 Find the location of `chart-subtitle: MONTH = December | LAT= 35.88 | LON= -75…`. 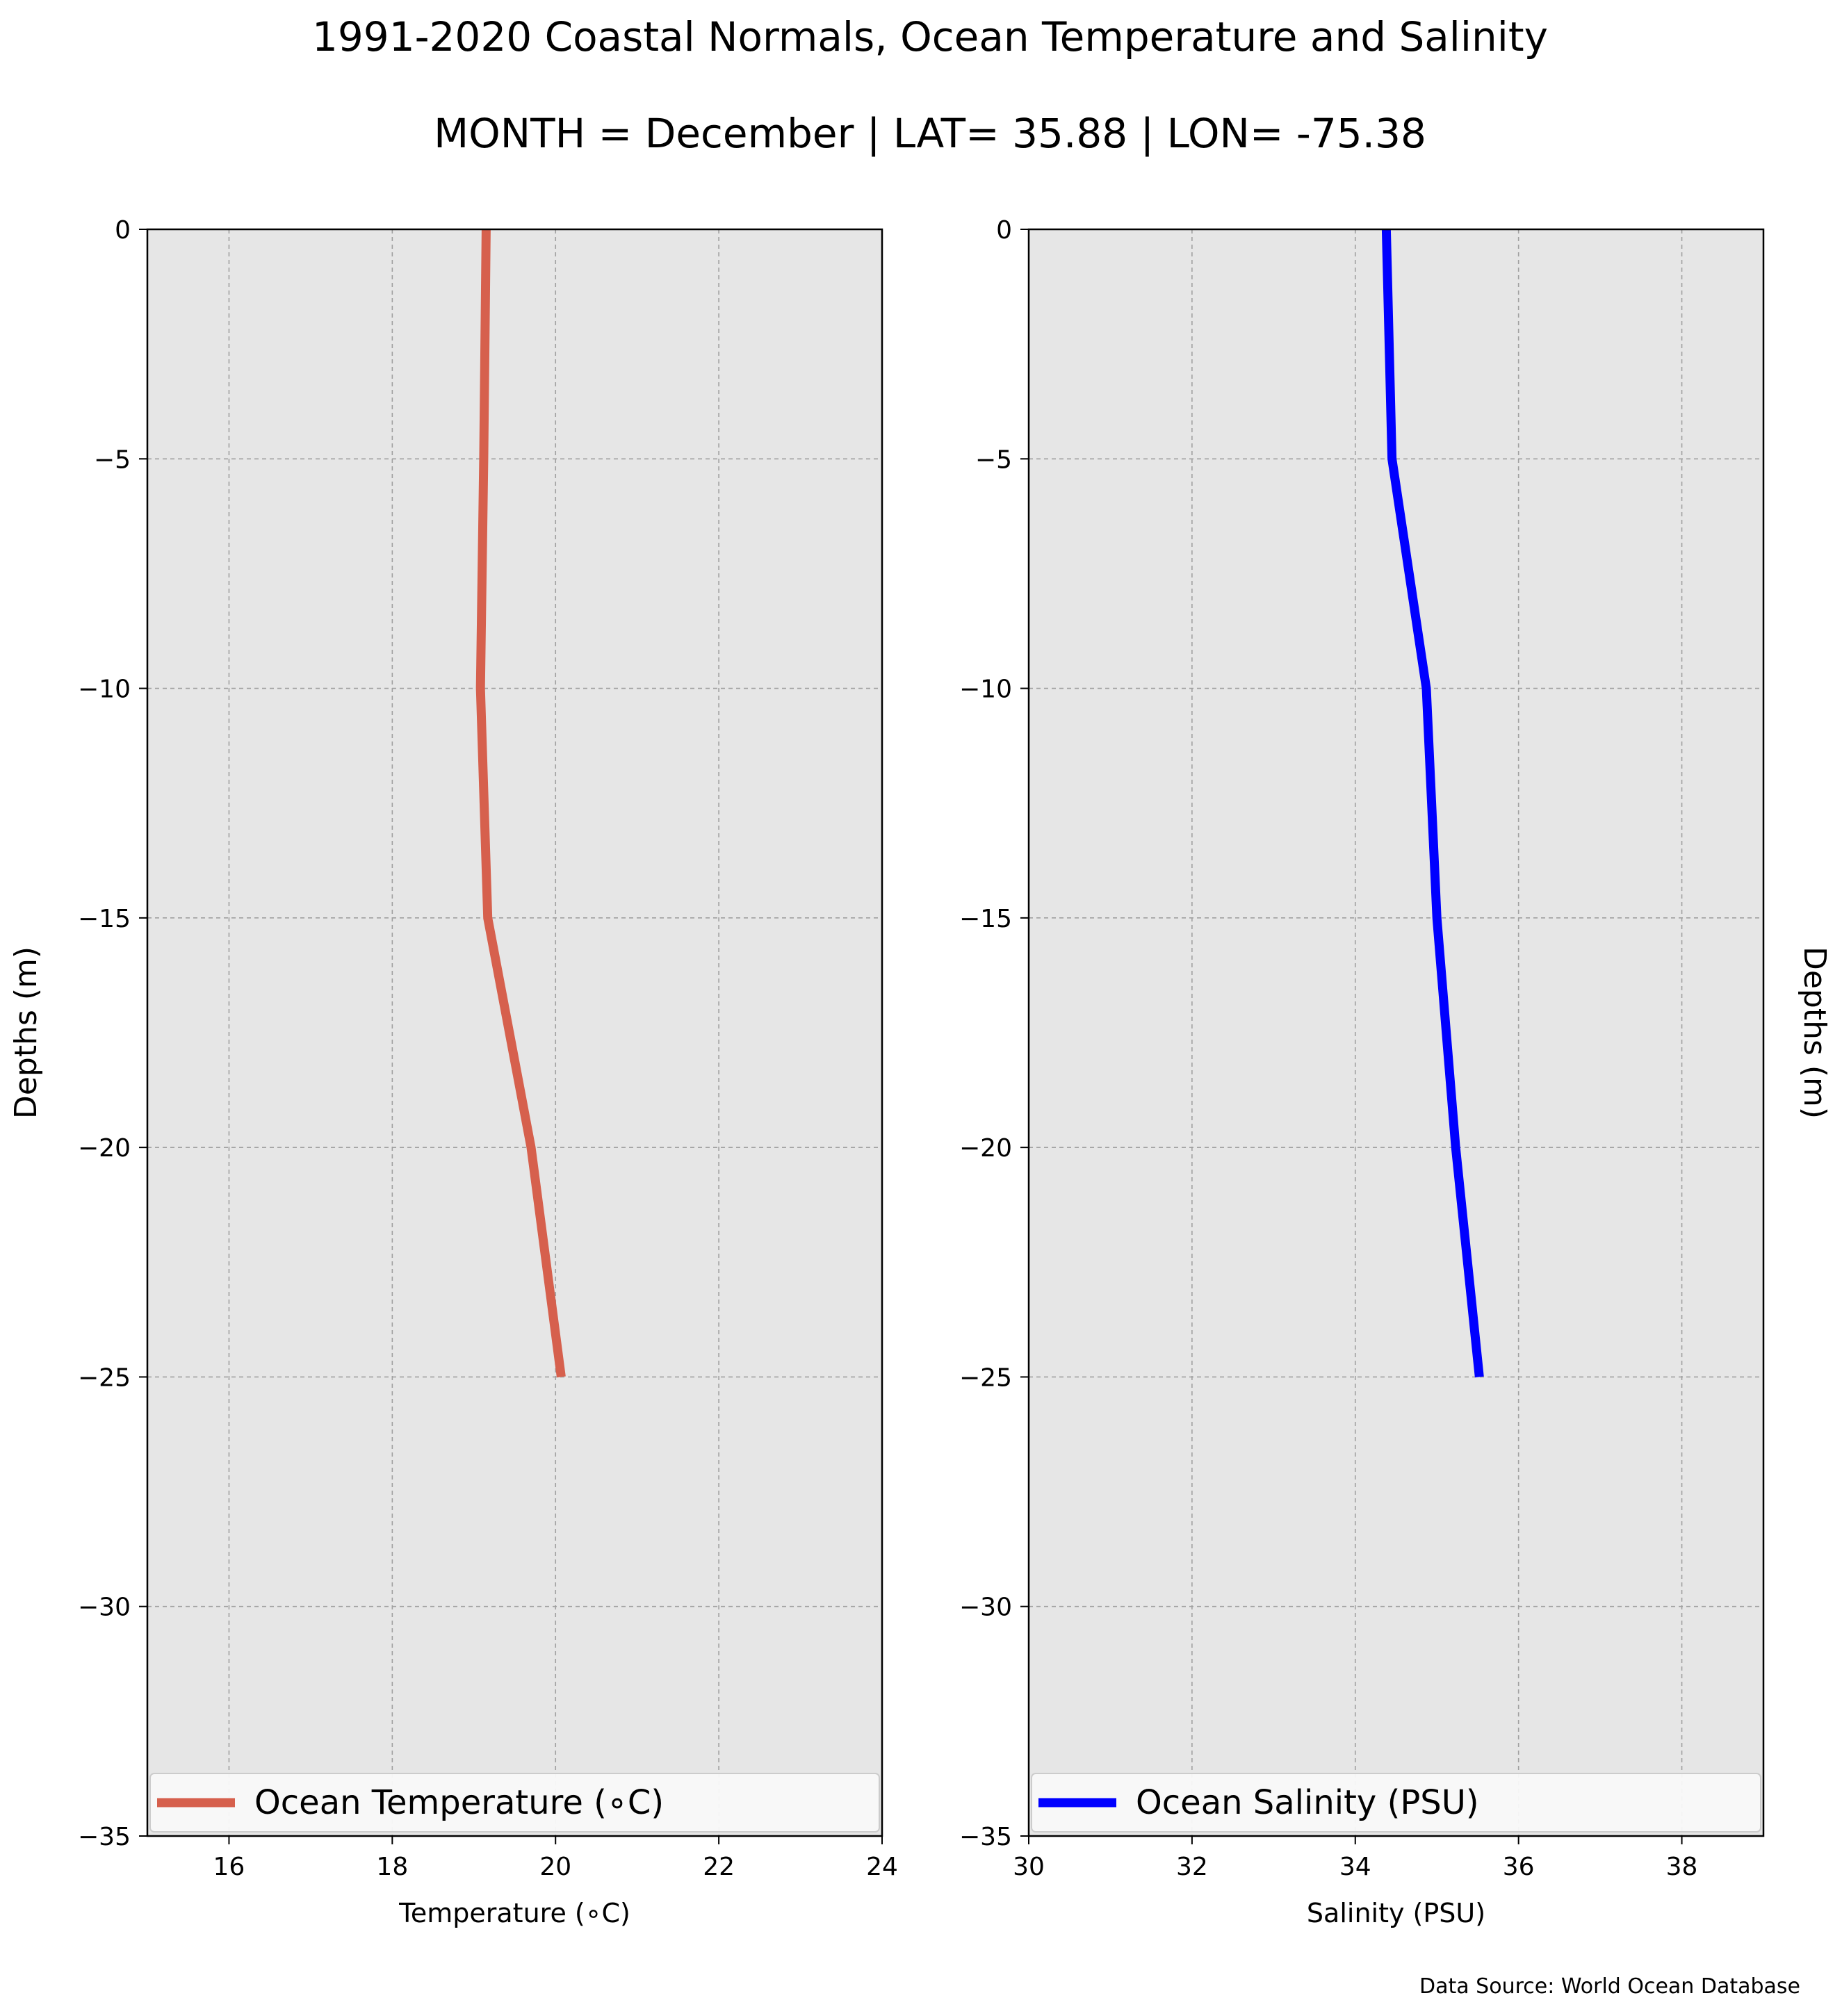

chart-subtitle: MONTH = December | LAT= 35.88 | LON= -75… is located at coordinates (930, 133).